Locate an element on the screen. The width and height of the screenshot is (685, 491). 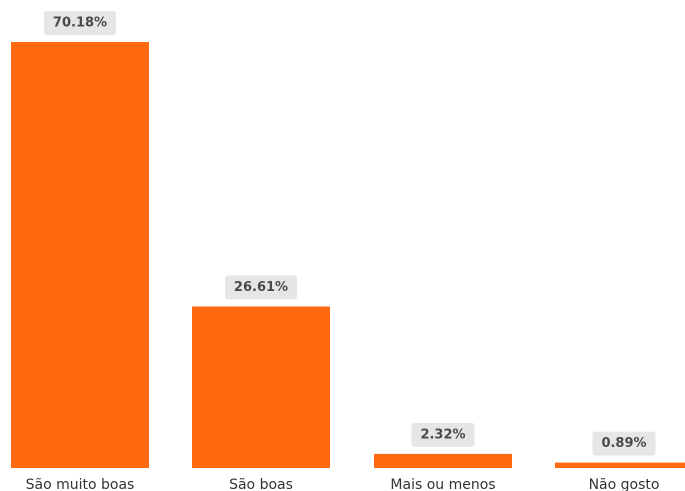
data-label-sao-boas: 26.61% is located at coordinates (261, 287).